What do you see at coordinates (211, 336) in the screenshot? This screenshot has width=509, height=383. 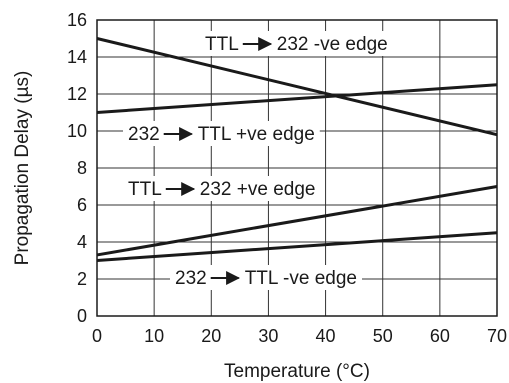 I see `x-tick-label-2: 20` at bounding box center [211, 336].